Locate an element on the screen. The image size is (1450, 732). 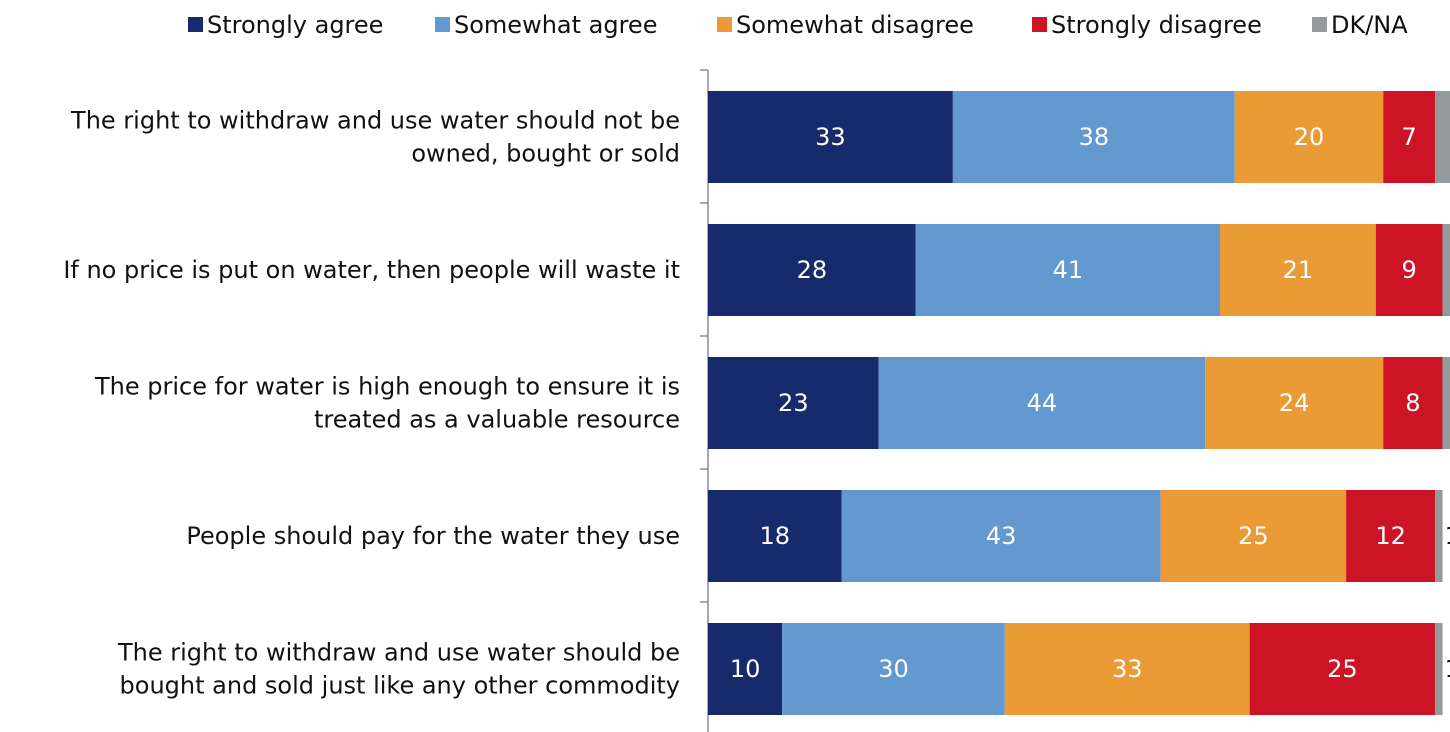
value-label: 9 is located at coordinates (1409, 270).